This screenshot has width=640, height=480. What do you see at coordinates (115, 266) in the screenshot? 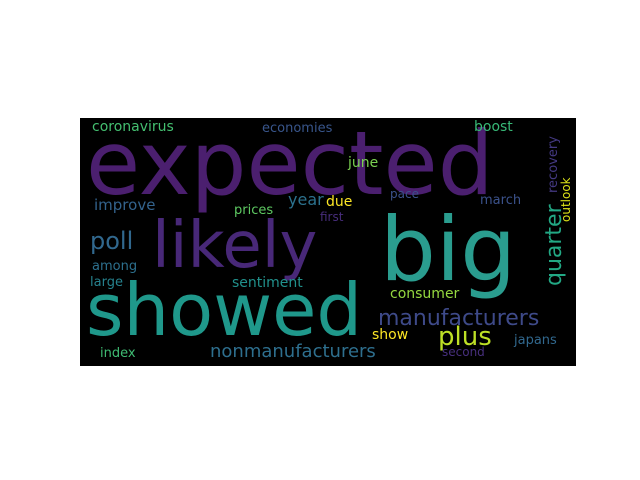
I see `word-among: among` at bounding box center [115, 266].